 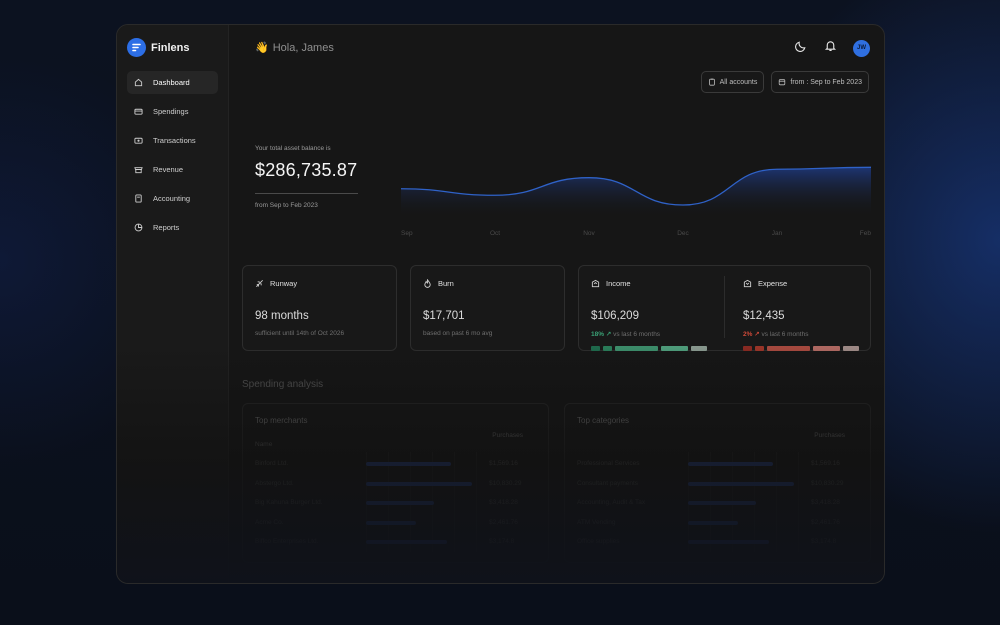 I want to click on filter-bar: All accounts from : Sep to Feb 2023, so click(x=784, y=82).